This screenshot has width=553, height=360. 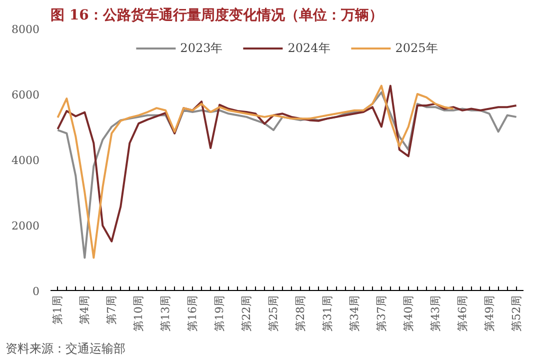 What do you see at coordinates (300, 313) in the screenshot?
I see `x-tick-label: 第28周` at bounding box center [300, 313].